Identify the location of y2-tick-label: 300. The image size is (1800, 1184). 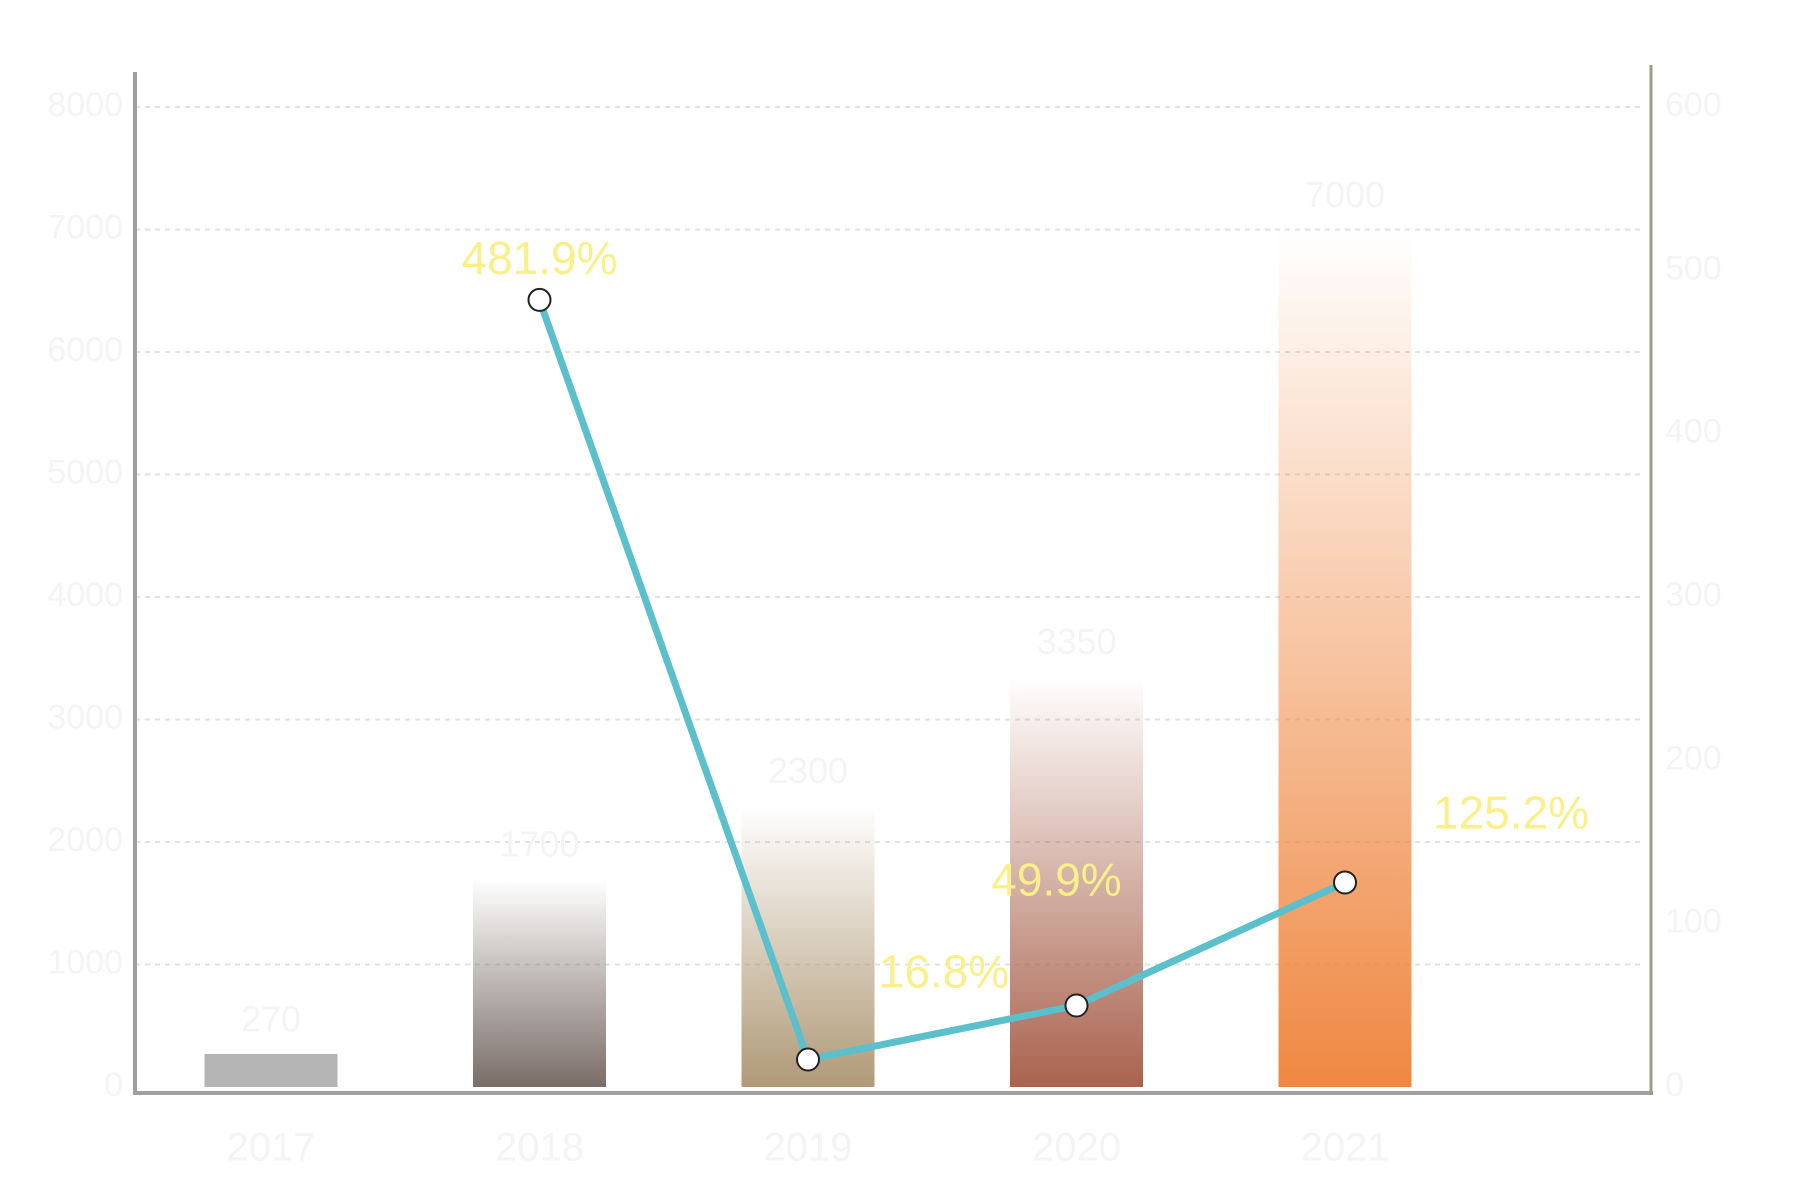
(1693, 595).